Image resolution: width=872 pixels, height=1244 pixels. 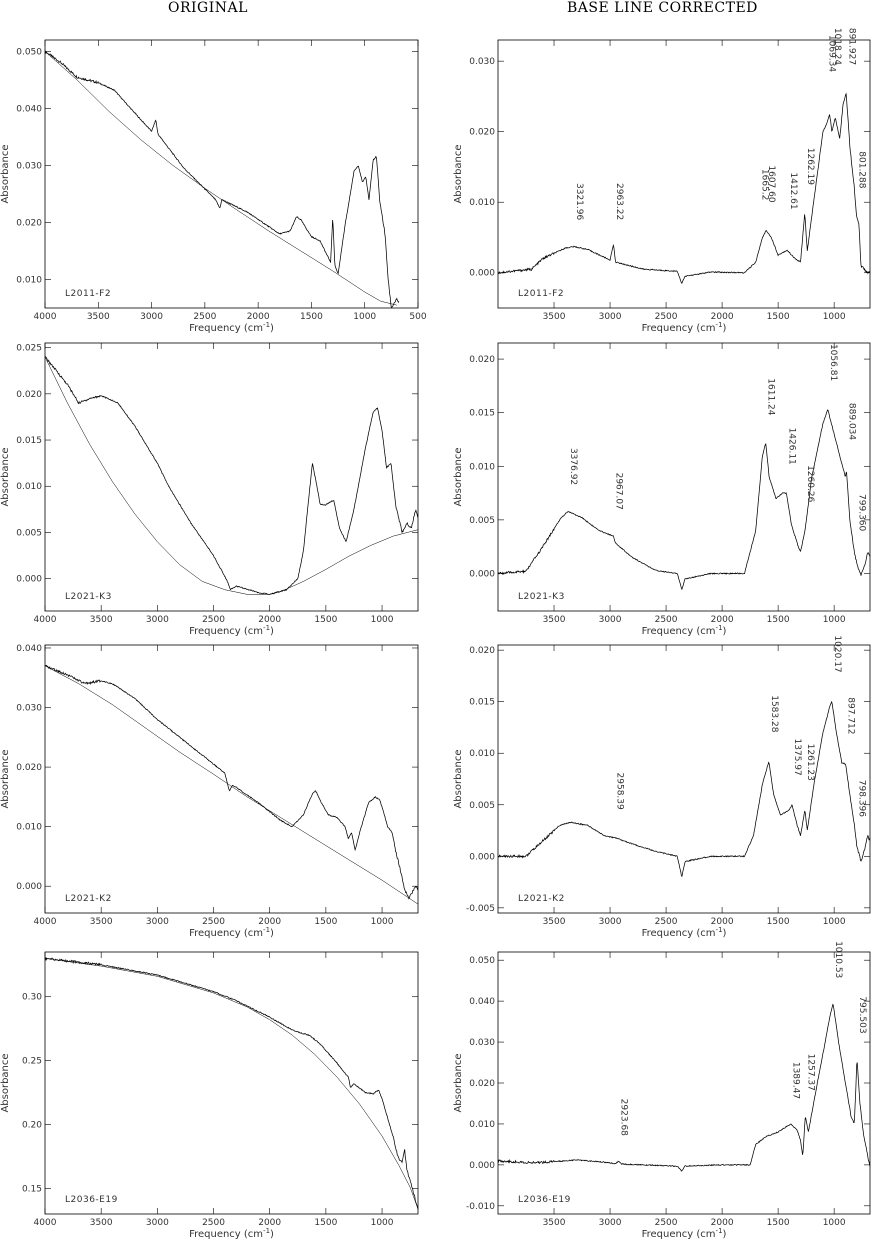 I want to click on peak-label: 2923.68, so click(x=624, y=1117).